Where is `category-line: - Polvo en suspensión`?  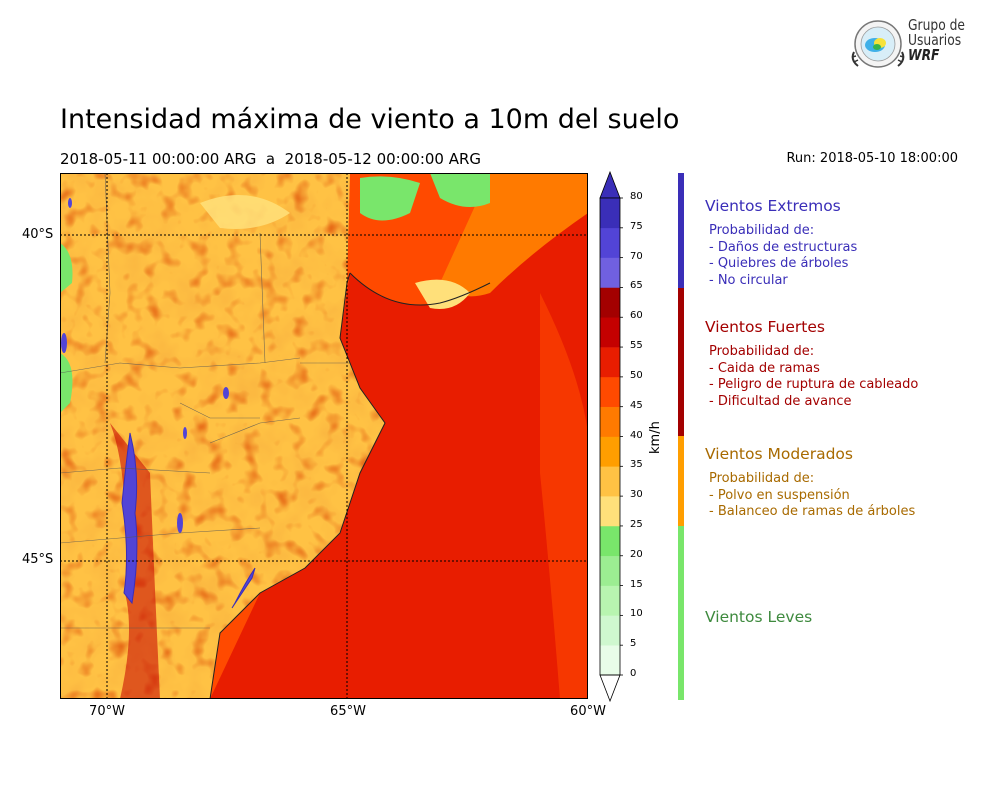 category-line: - Polvo en suspensión is located at coordinates (779, 495).